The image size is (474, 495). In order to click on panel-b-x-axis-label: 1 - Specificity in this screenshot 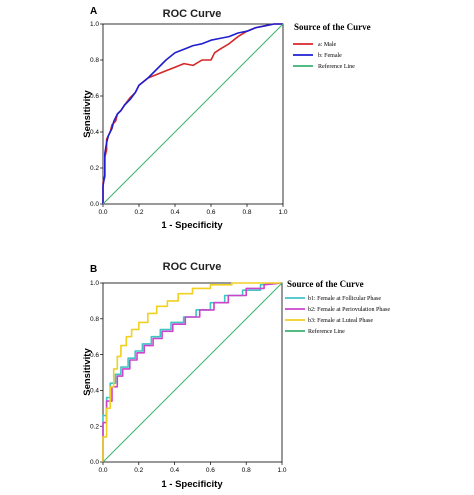, I will do `click(192, 484)`.